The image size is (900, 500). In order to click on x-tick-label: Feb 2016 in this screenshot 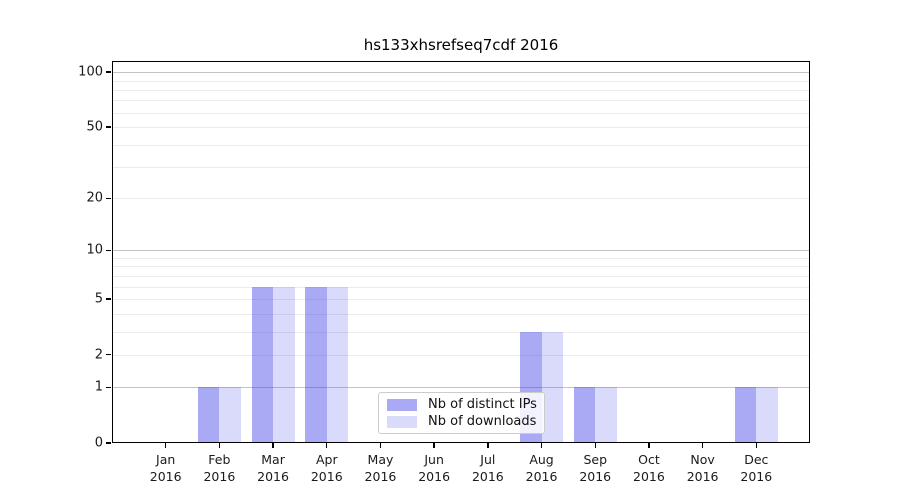, I will do `click(219, 468)`.